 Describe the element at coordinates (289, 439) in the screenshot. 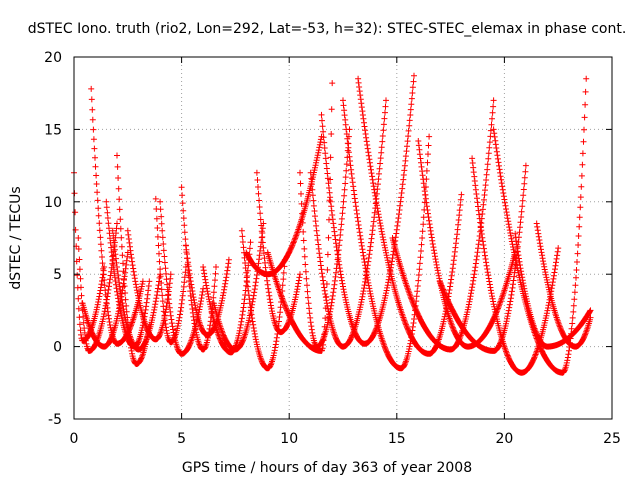

I see `x-tick-label: 10` at that location.